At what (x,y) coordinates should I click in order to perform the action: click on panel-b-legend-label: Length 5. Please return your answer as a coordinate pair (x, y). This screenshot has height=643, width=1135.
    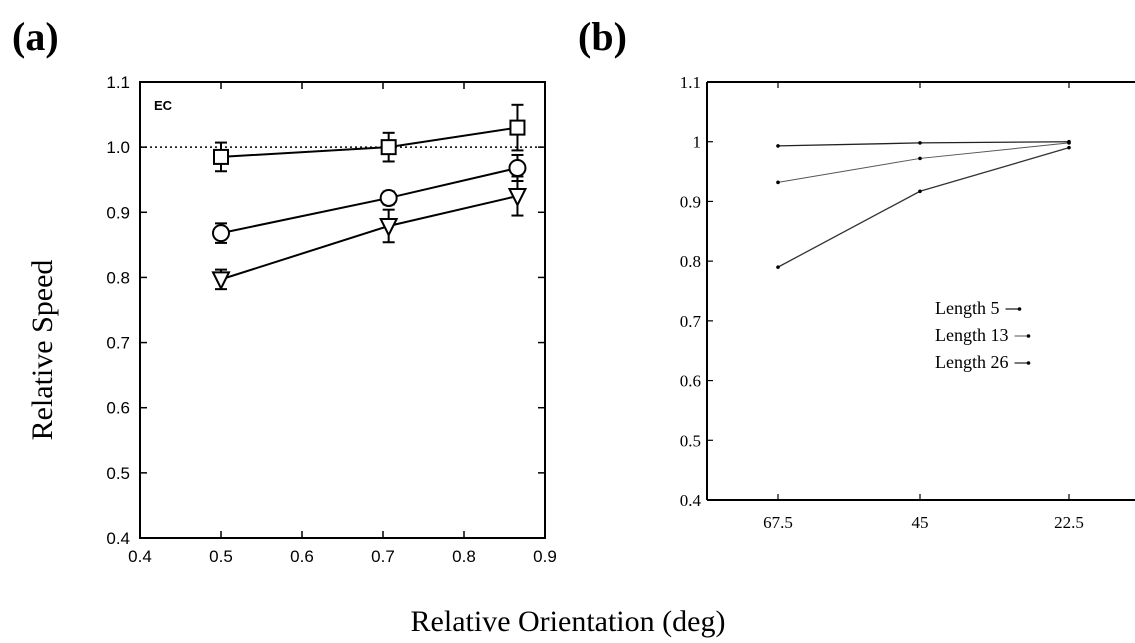
    Looking at the image, I should click on (967, 308).